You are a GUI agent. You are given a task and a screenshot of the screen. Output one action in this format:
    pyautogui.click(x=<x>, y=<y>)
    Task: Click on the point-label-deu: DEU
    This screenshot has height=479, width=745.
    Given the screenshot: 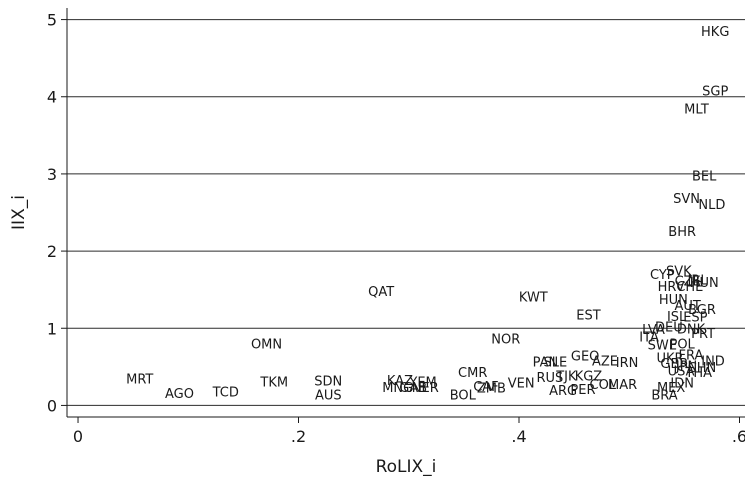 What is the action you would take?
    pyautogui.click(x=669, y=328)
    